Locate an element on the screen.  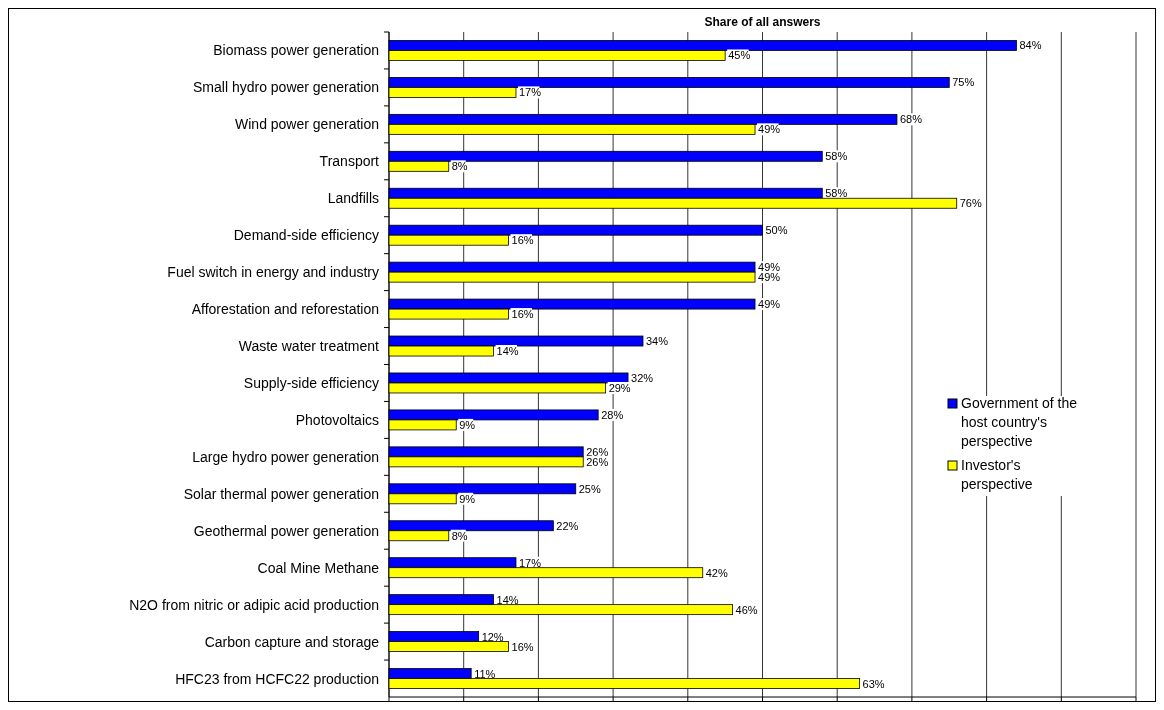
data-label: 11% is located at coordinates (485, 673).